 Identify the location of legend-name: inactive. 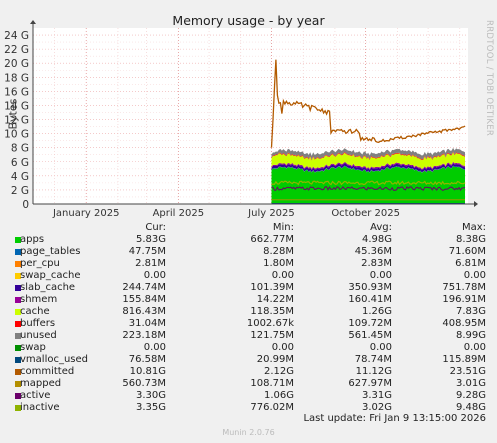
(40, 407).